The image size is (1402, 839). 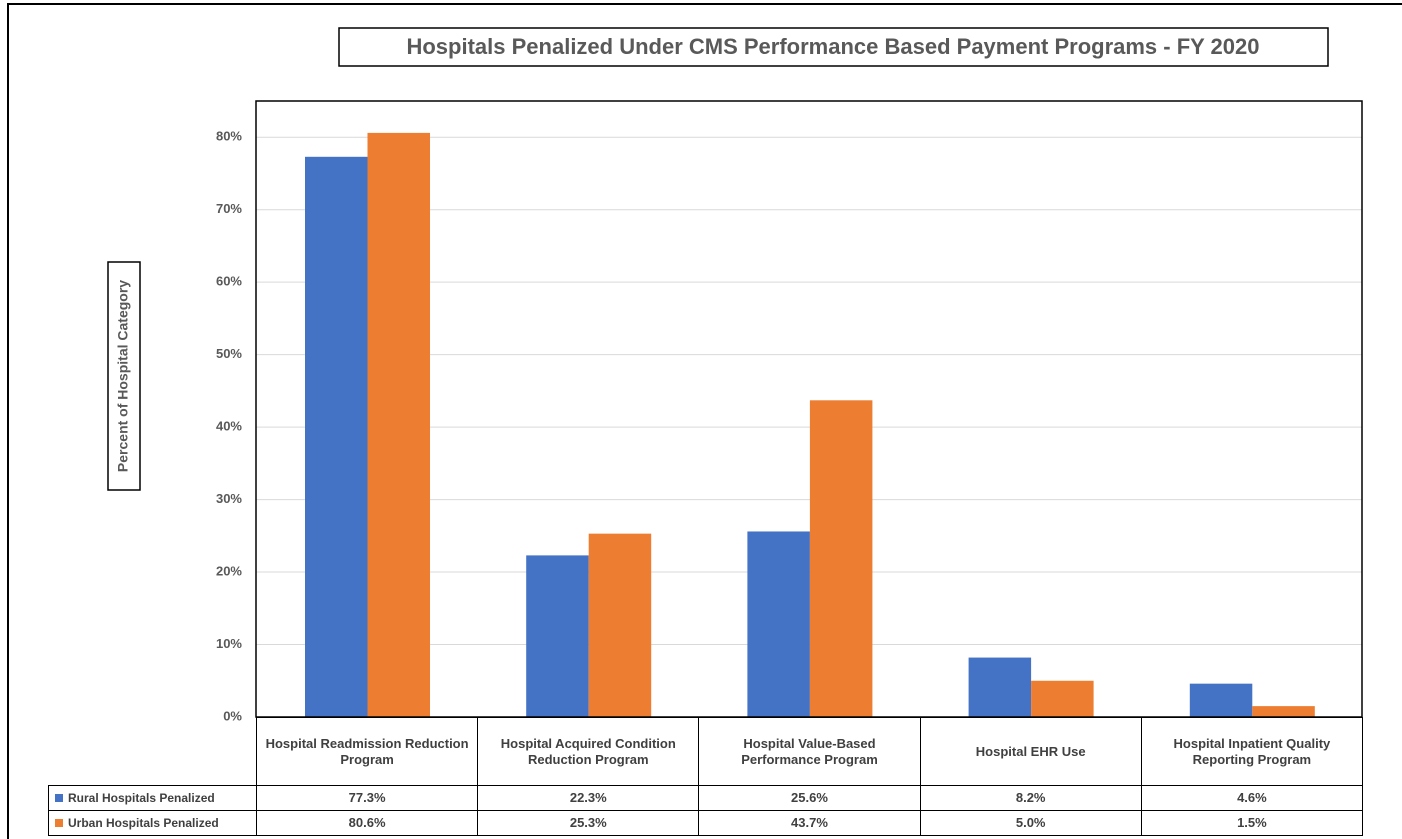 I want to click on value-cell: 4.6%, so click(x=1251, y=798).